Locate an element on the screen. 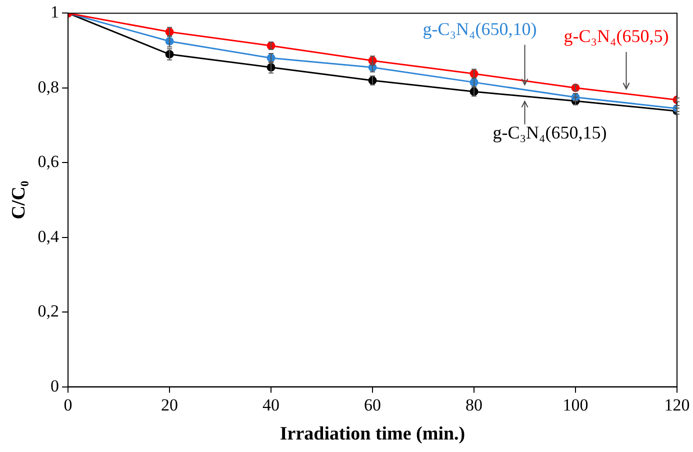  x-tick-label: 120 is located at coordinates (677, 404).